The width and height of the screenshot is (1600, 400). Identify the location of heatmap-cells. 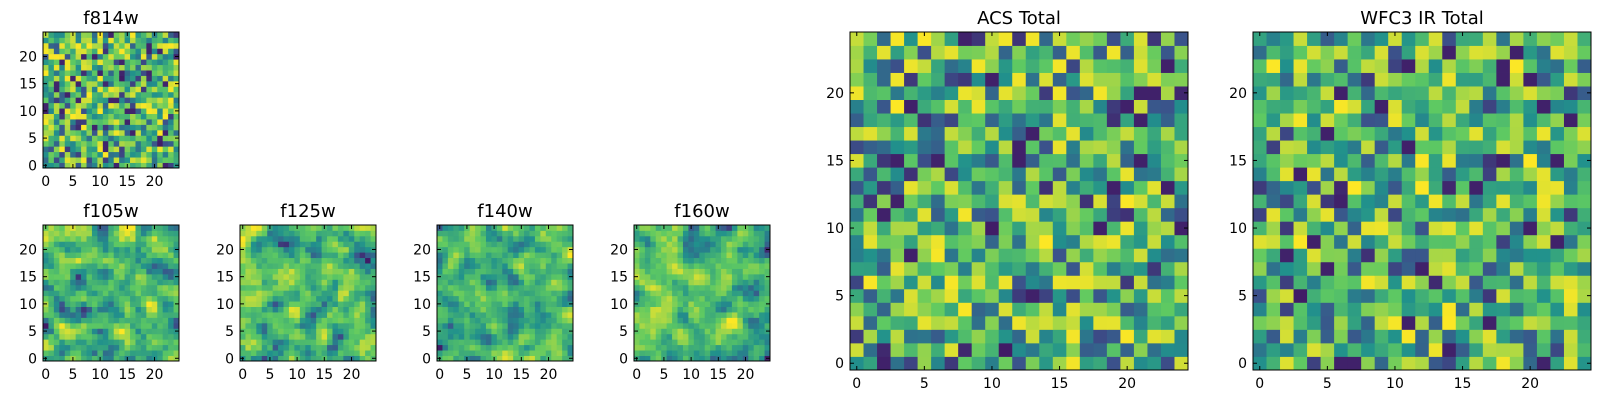
(505, 293).